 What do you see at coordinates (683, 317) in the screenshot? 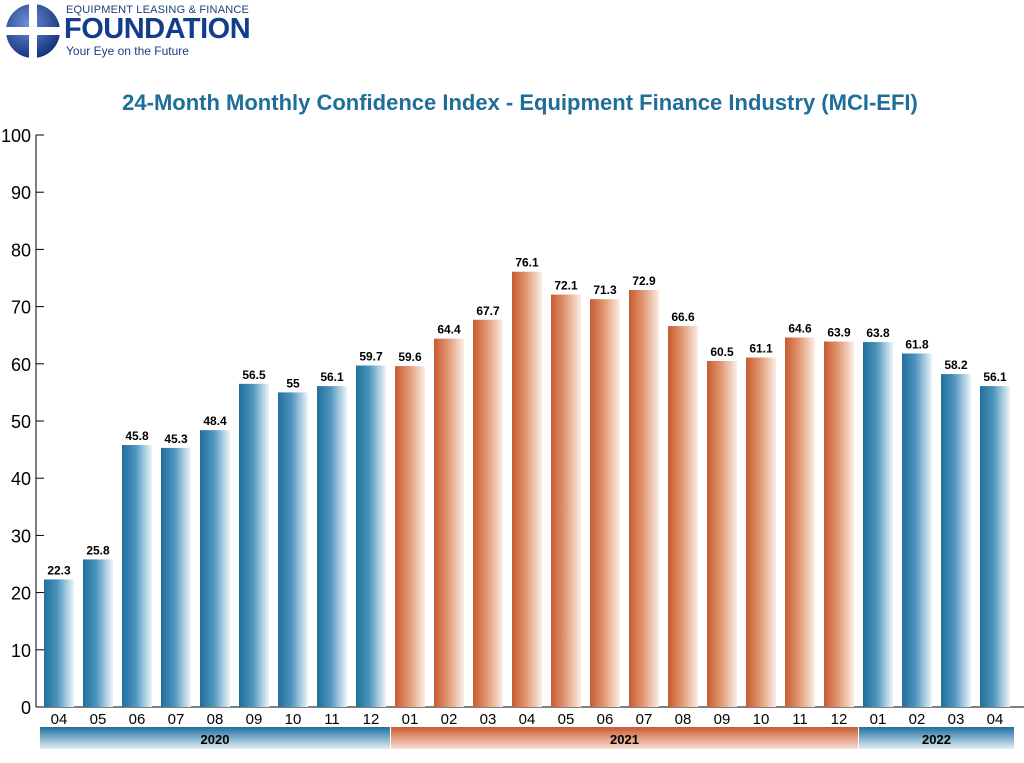
I see `data-label: 66.6` at bounding box center [683, 317].